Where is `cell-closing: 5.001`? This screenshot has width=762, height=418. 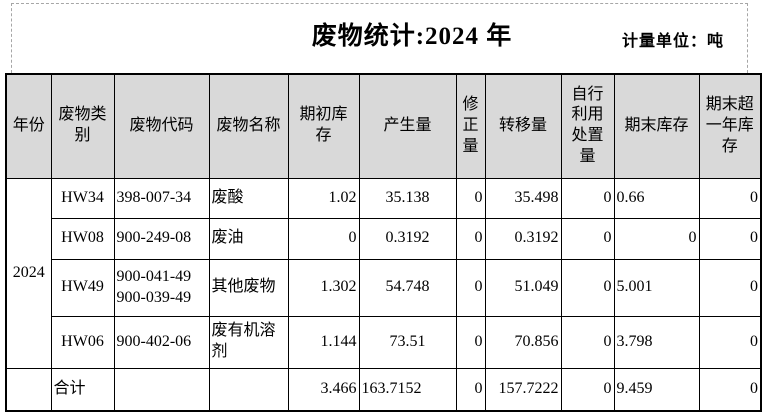
cell-closing: 5.001 is located at coordinates (656, 287).